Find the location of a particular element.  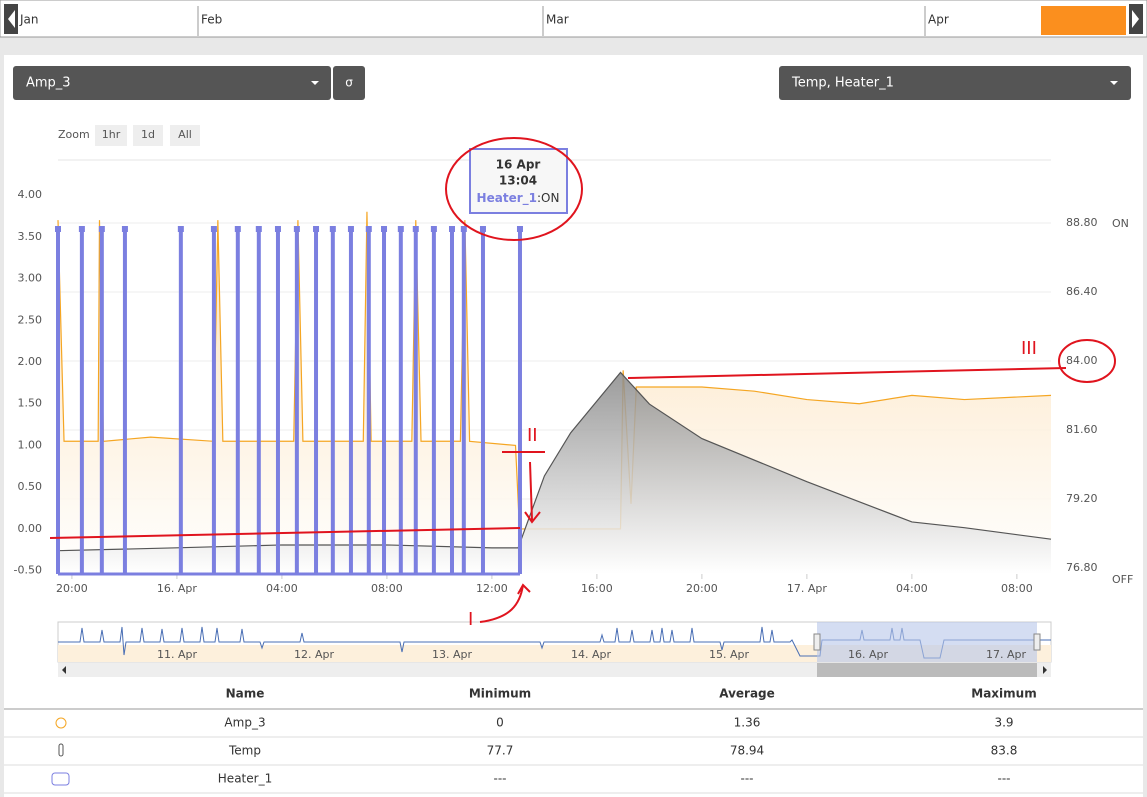

table-cell: 0 is located at coordinates (500, 723).